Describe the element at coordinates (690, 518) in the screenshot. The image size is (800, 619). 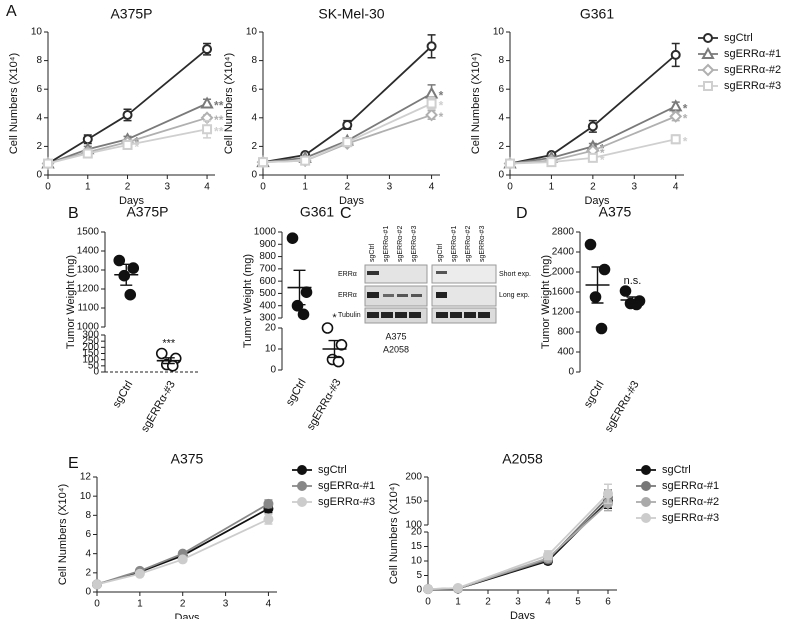
I see `legend-label: sgERRα-#3` at that location.